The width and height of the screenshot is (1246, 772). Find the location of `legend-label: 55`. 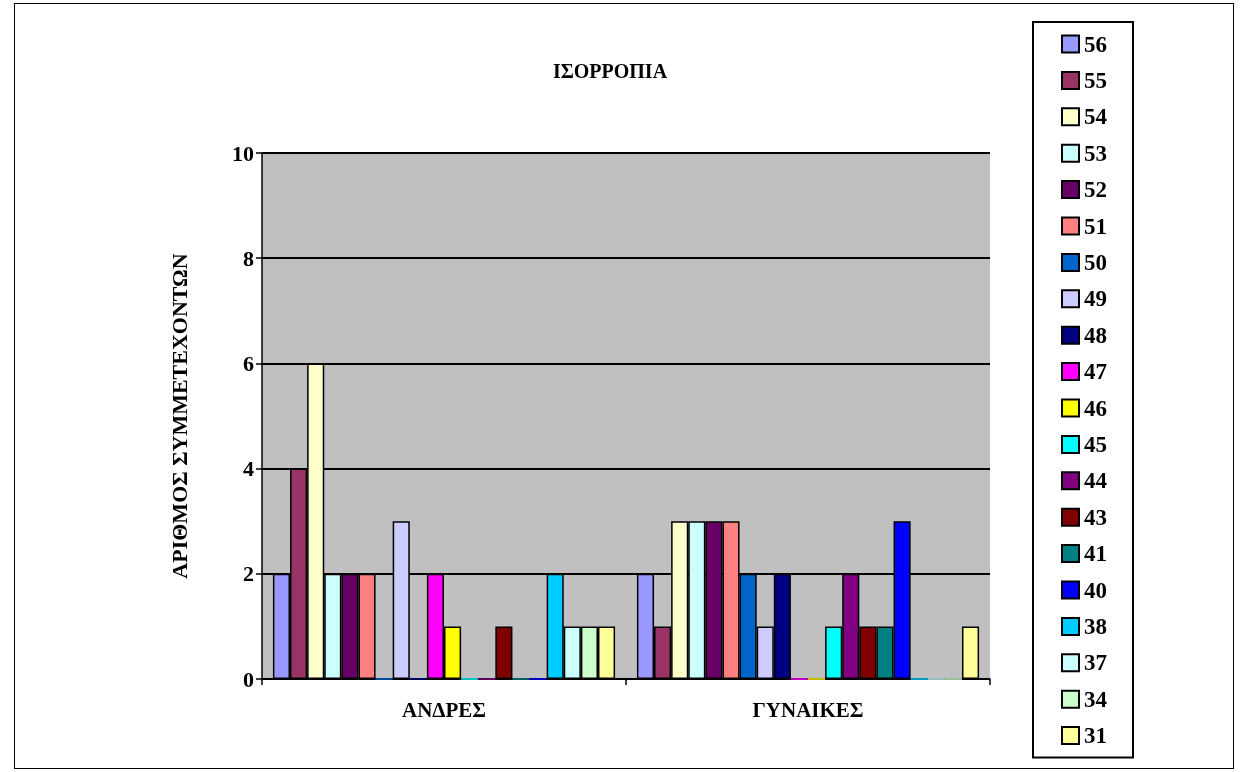

legend-label: 55 is located at coordinates (1095, 80).